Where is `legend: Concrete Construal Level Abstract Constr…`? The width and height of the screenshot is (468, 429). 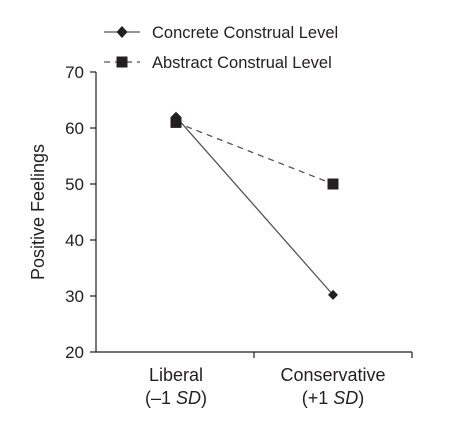 legend: Concrete Construal Level Abstract Constr… is located at coordinates (221, 48).